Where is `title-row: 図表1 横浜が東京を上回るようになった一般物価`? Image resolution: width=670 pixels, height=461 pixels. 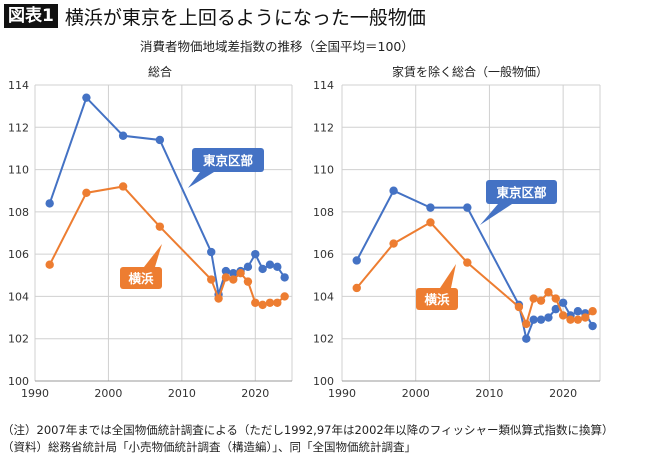 title-row: 図表1 横浜が東京を上回るようになった一般物価 is located at coordinates (215, 16).